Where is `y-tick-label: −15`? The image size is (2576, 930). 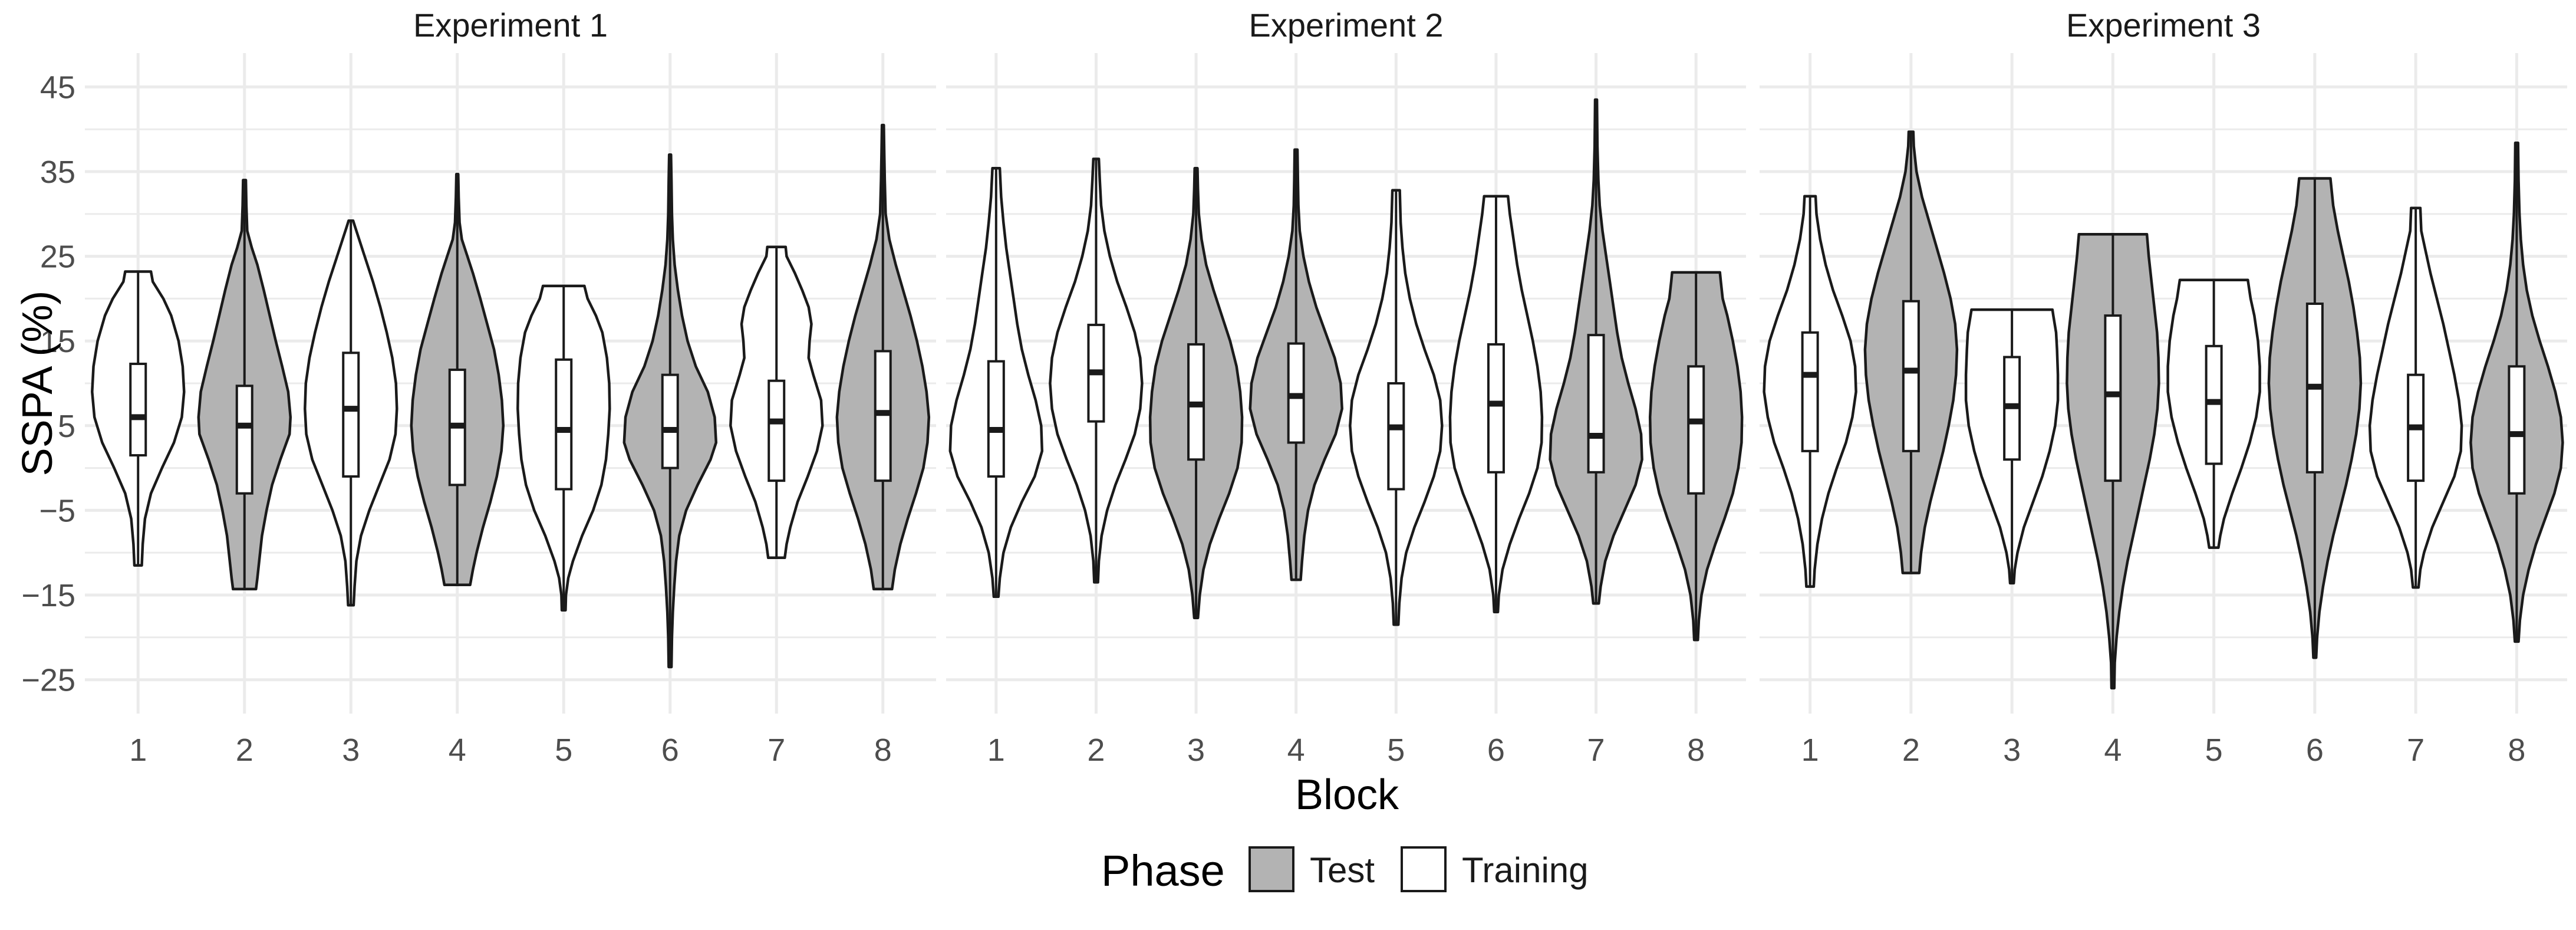
y-tick-label: −15 is located at coordinates (48, 595).